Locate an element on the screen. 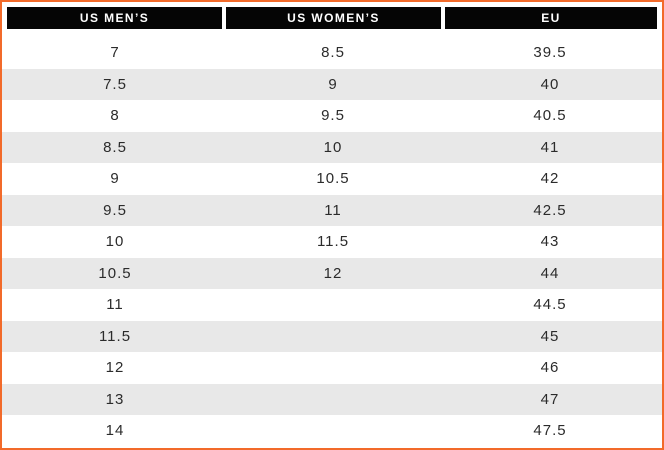 This screenshot has width=664, height=450. cell-us-mens: 11.5 is located at coordinates (115, 336).